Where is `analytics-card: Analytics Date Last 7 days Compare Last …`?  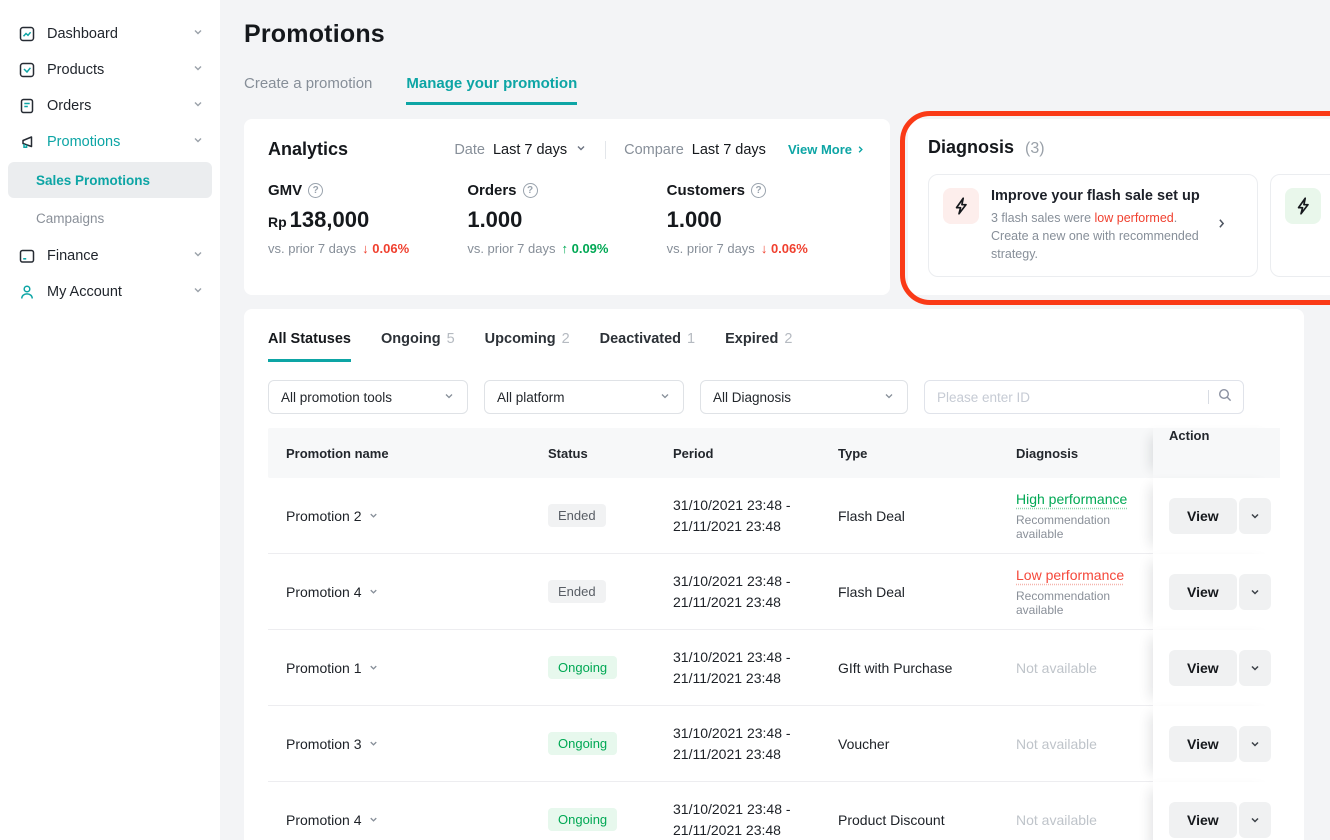
analytics-card: Analytics Date Last 7 days Compare Last … is located at coordinates (567, 207).